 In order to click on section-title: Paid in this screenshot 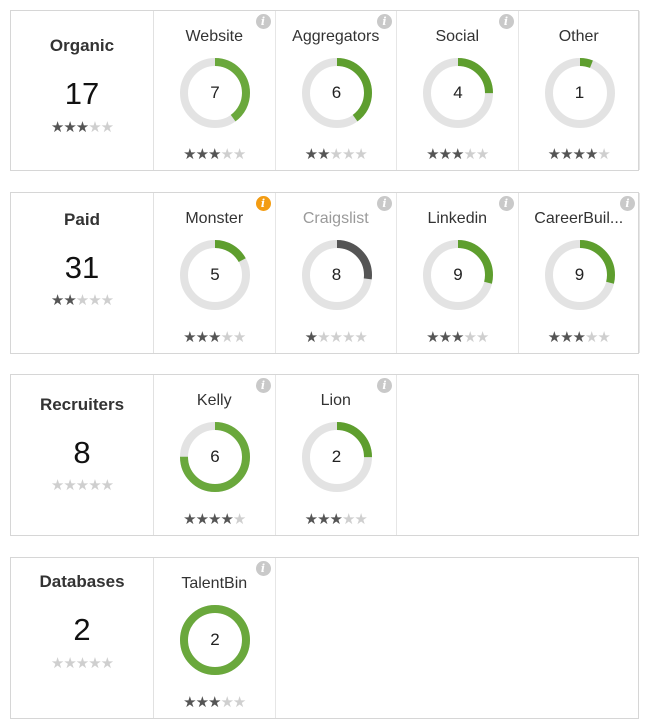, I will do `click(82, 219)`.